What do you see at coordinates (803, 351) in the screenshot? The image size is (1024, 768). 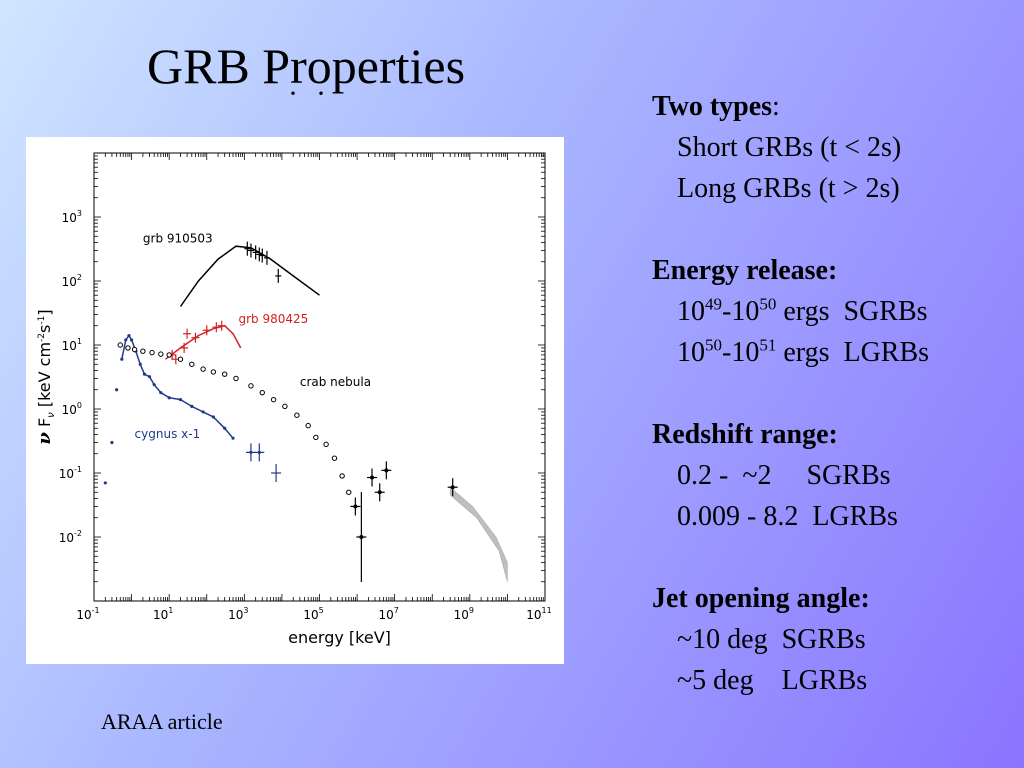 I see `energy-line-lgrb: 1050-1051 ergs LGRBs` at bounding box center [803, 351].